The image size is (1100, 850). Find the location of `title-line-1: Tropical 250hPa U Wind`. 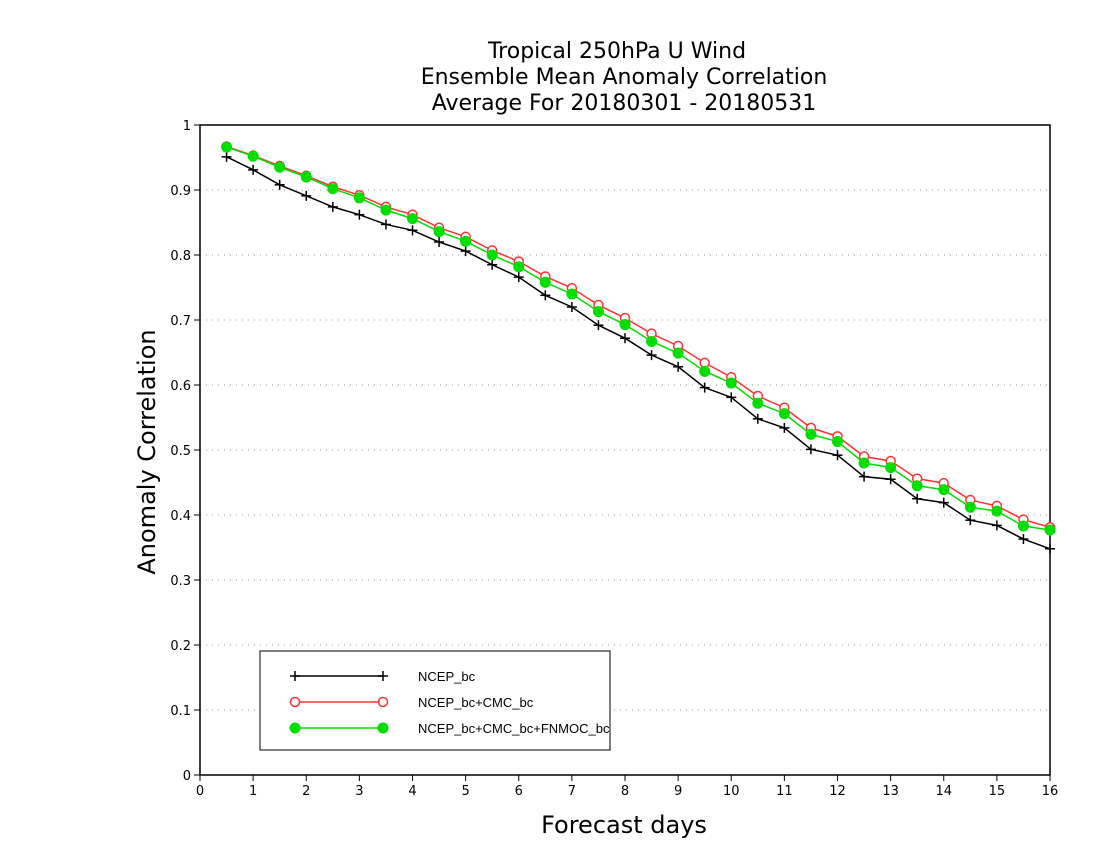

title-line-1: Tropical 250hPa U Wind is located at coordinates (616, 51).